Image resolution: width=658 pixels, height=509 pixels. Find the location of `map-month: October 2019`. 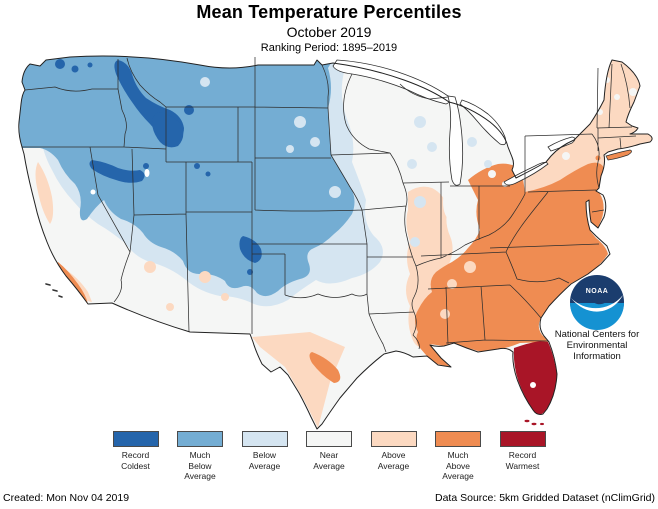

map-month: October 2019 is located at coordinates (329, 31).